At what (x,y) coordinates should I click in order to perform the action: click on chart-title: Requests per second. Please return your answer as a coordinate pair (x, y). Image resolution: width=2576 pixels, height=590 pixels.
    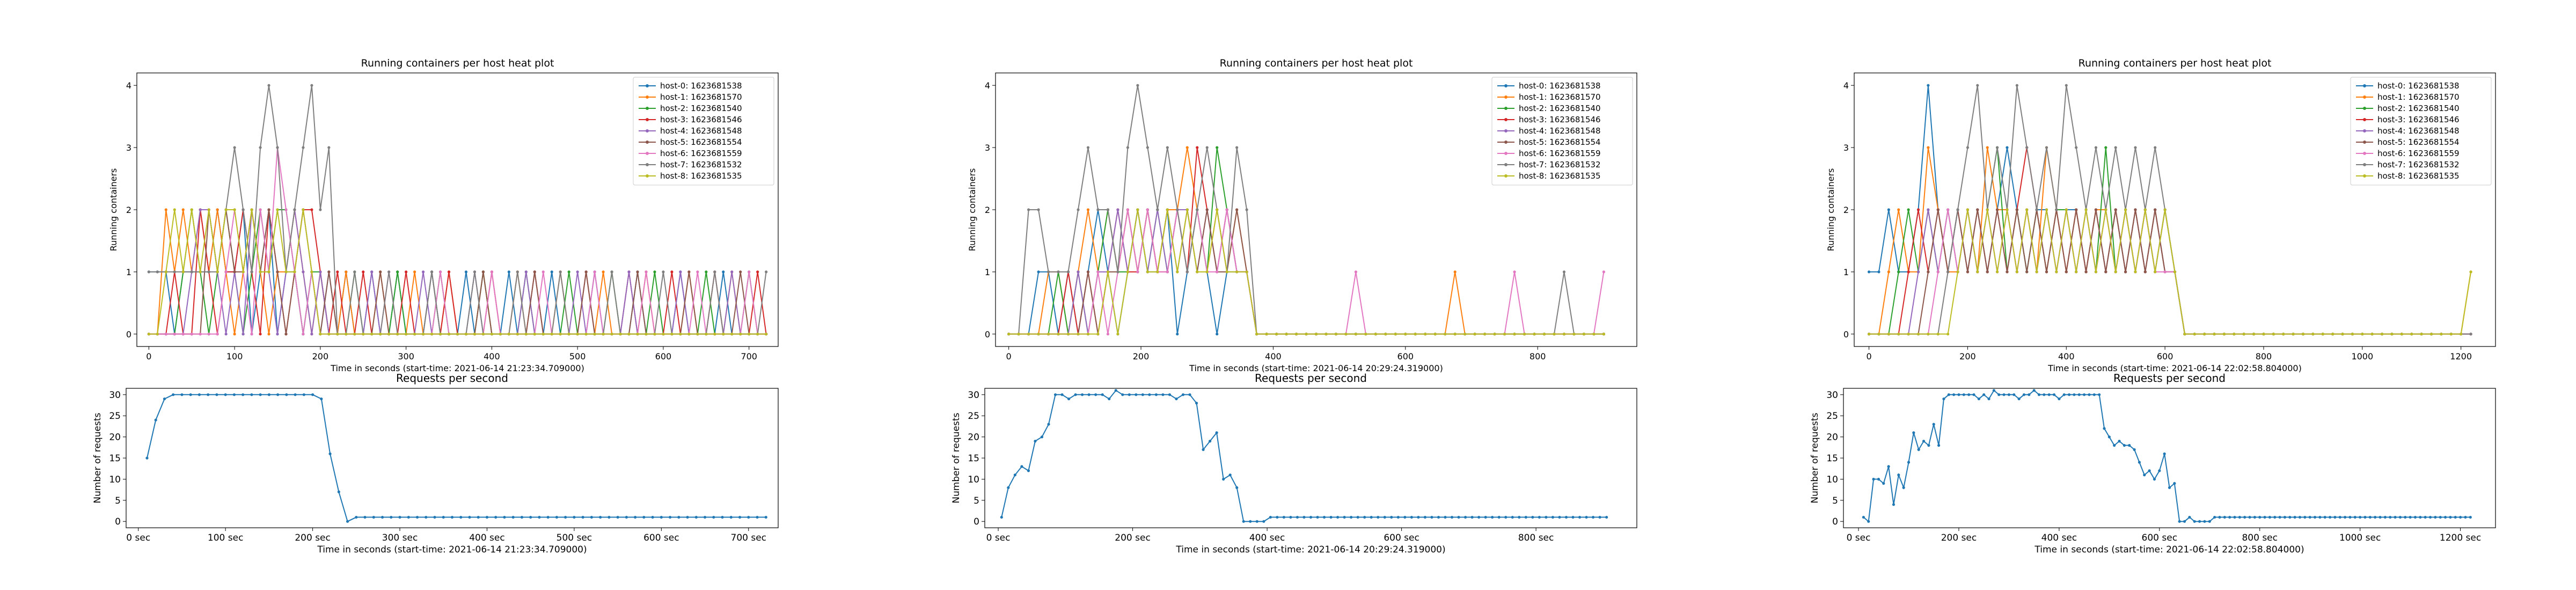
    Looking at the image, I should click on (452, 378).